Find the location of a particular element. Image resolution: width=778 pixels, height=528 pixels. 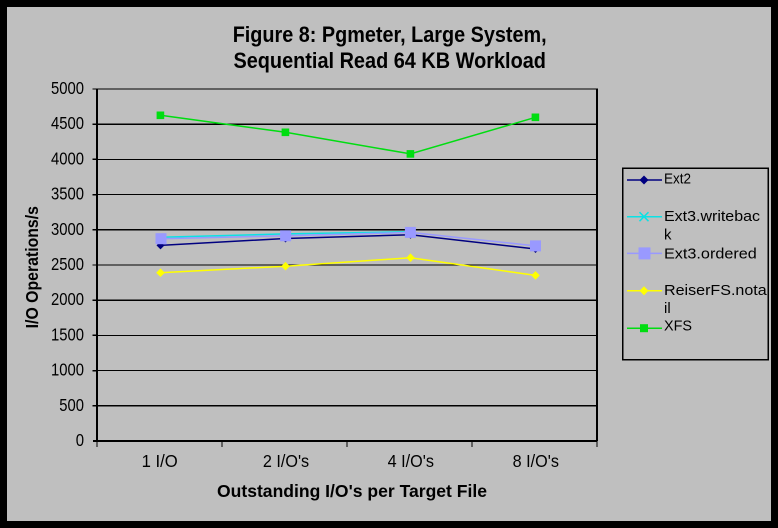

svg-text: Ext3.writebac is located at coordinates (712, 216).